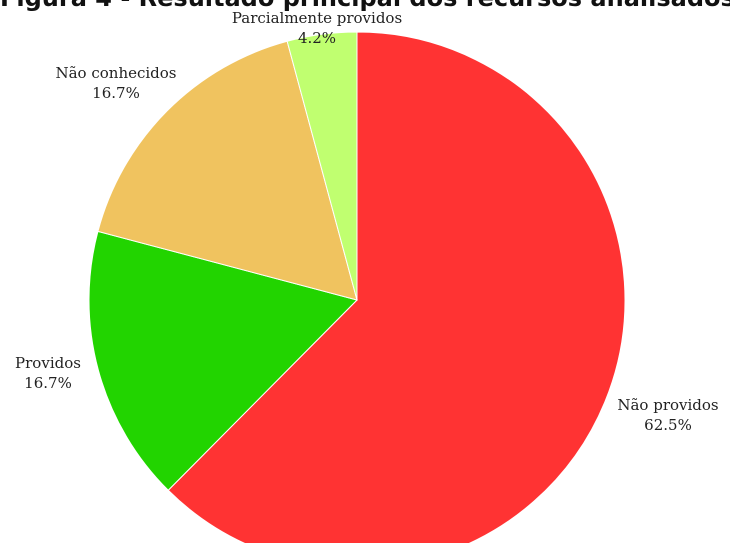 The image size is (730, 543). I want to click on slice-label: Parcialmente providos, so click(317, 18).